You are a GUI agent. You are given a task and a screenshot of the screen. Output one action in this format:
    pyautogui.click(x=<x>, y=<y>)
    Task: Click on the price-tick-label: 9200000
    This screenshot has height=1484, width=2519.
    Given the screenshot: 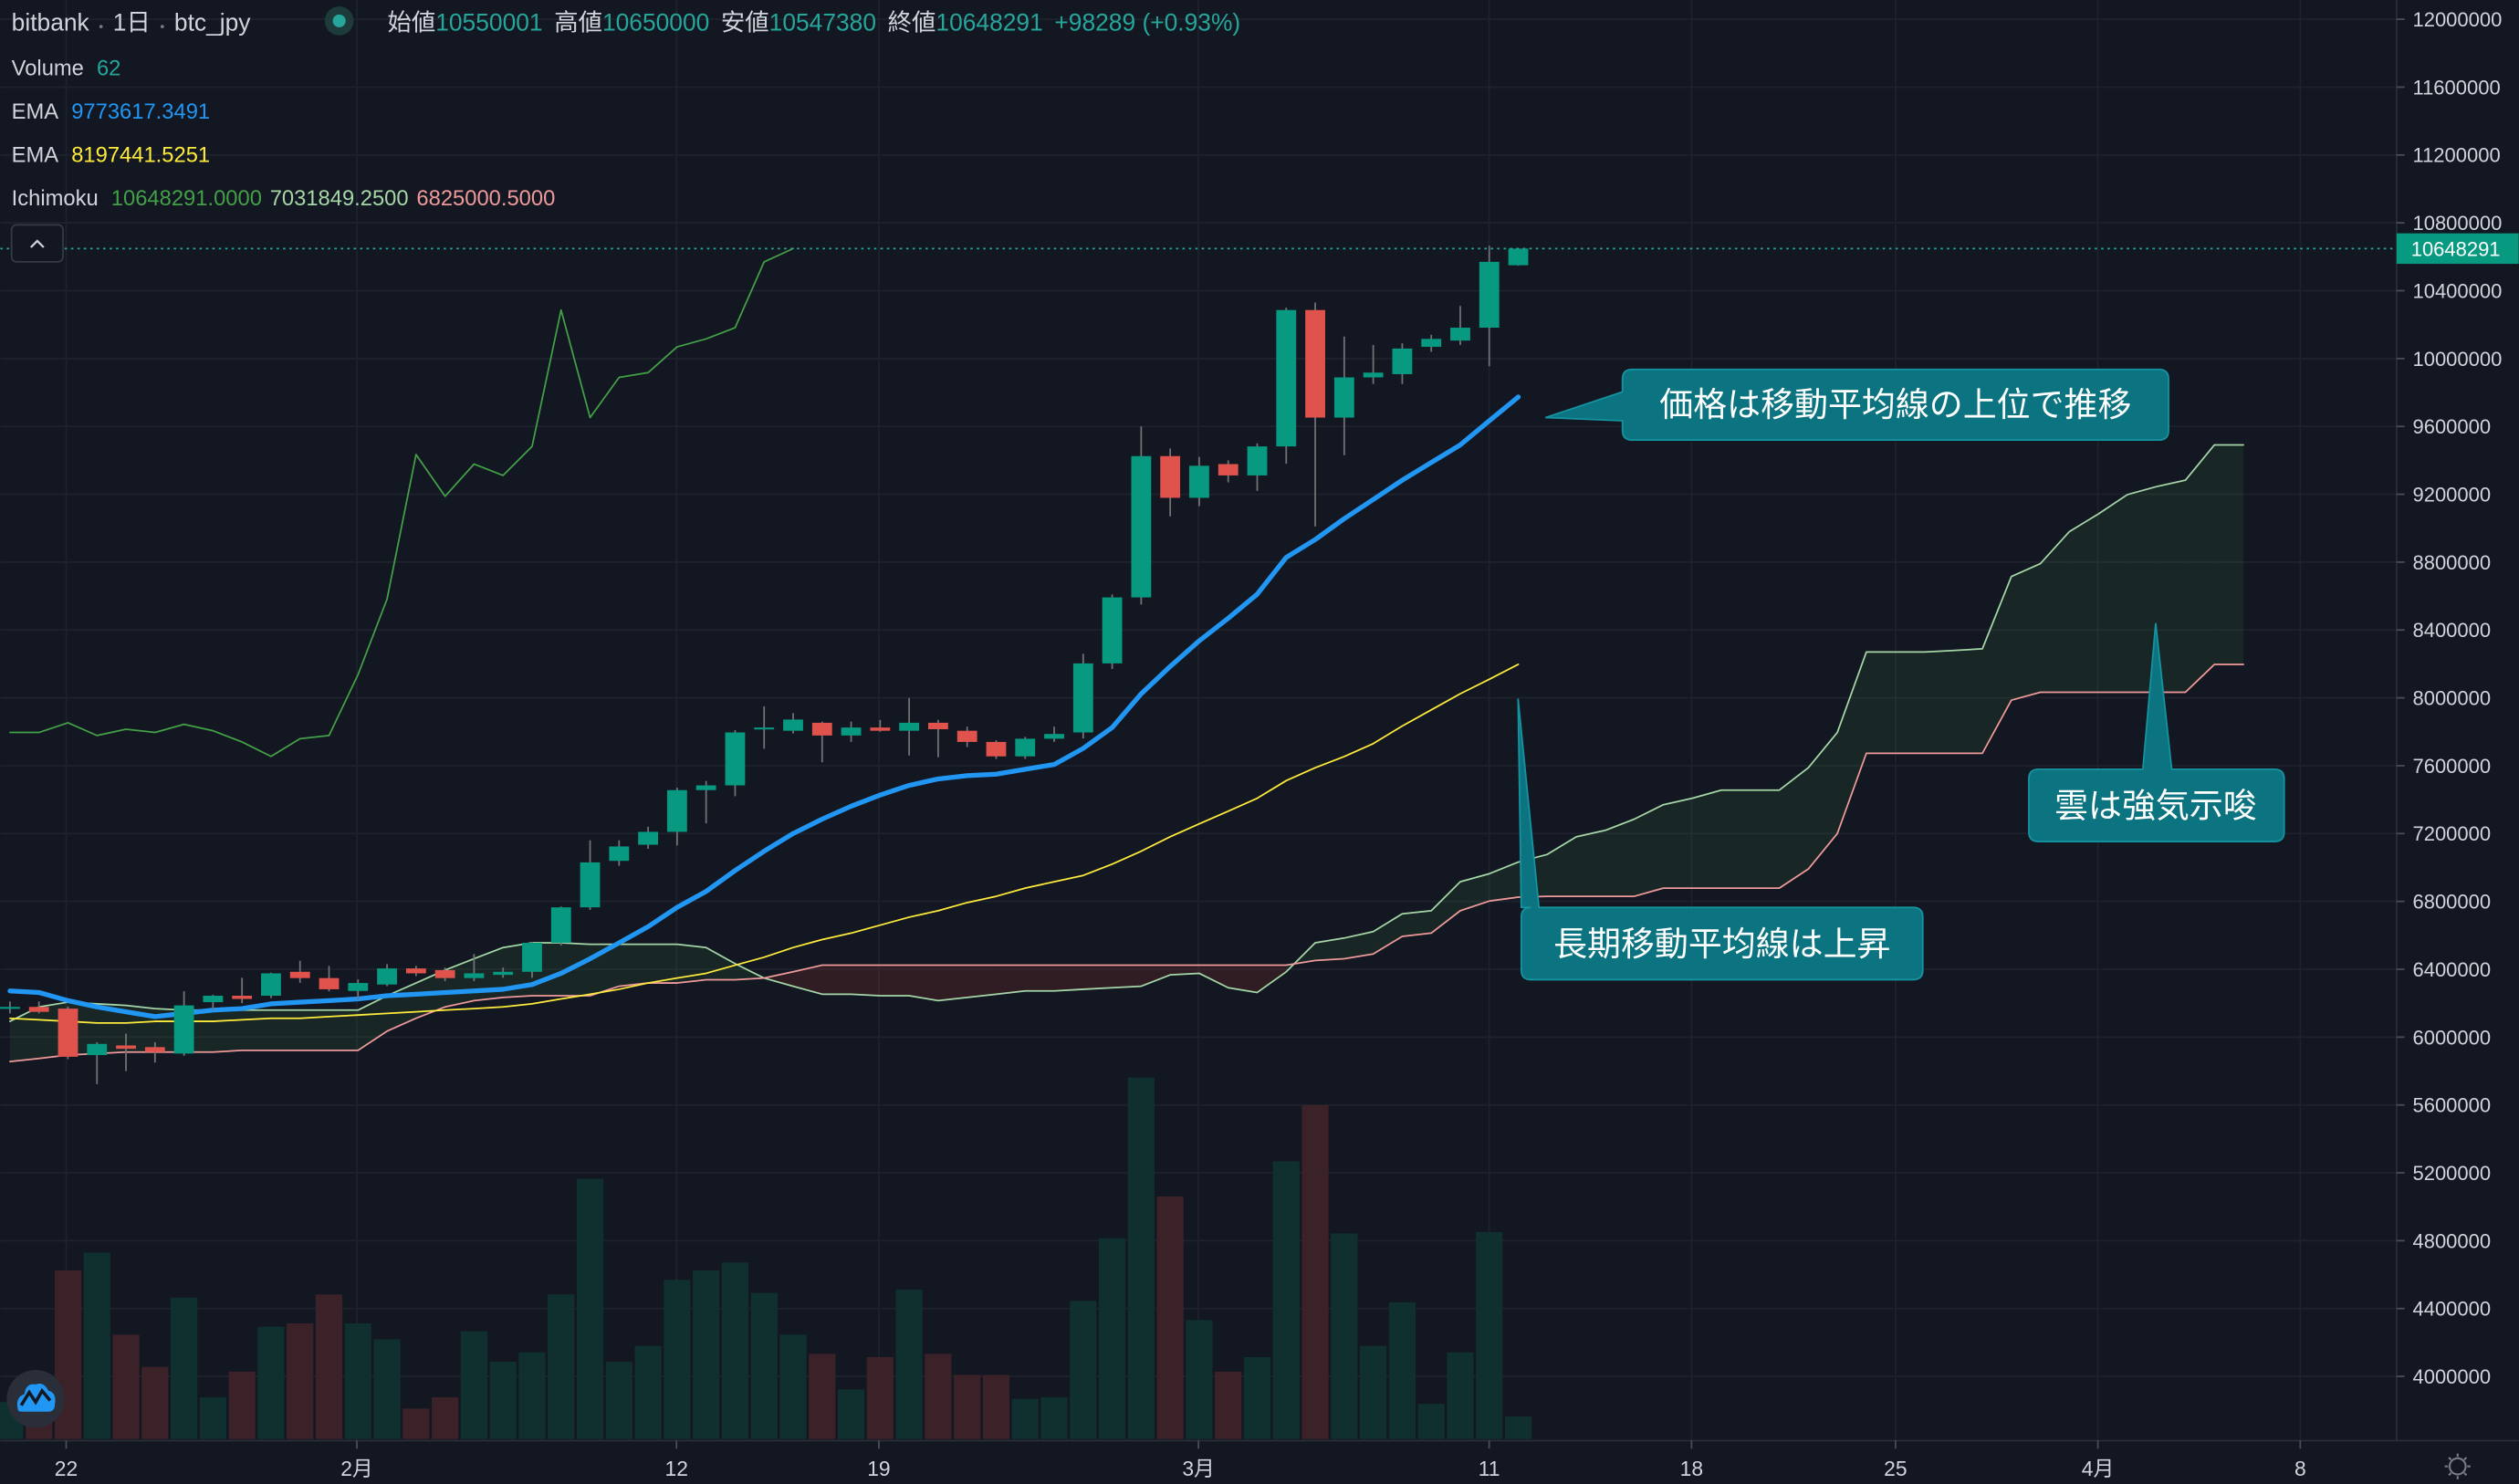 What is the action you would take?
    pyautogui.click(x=2451, y=495)
    